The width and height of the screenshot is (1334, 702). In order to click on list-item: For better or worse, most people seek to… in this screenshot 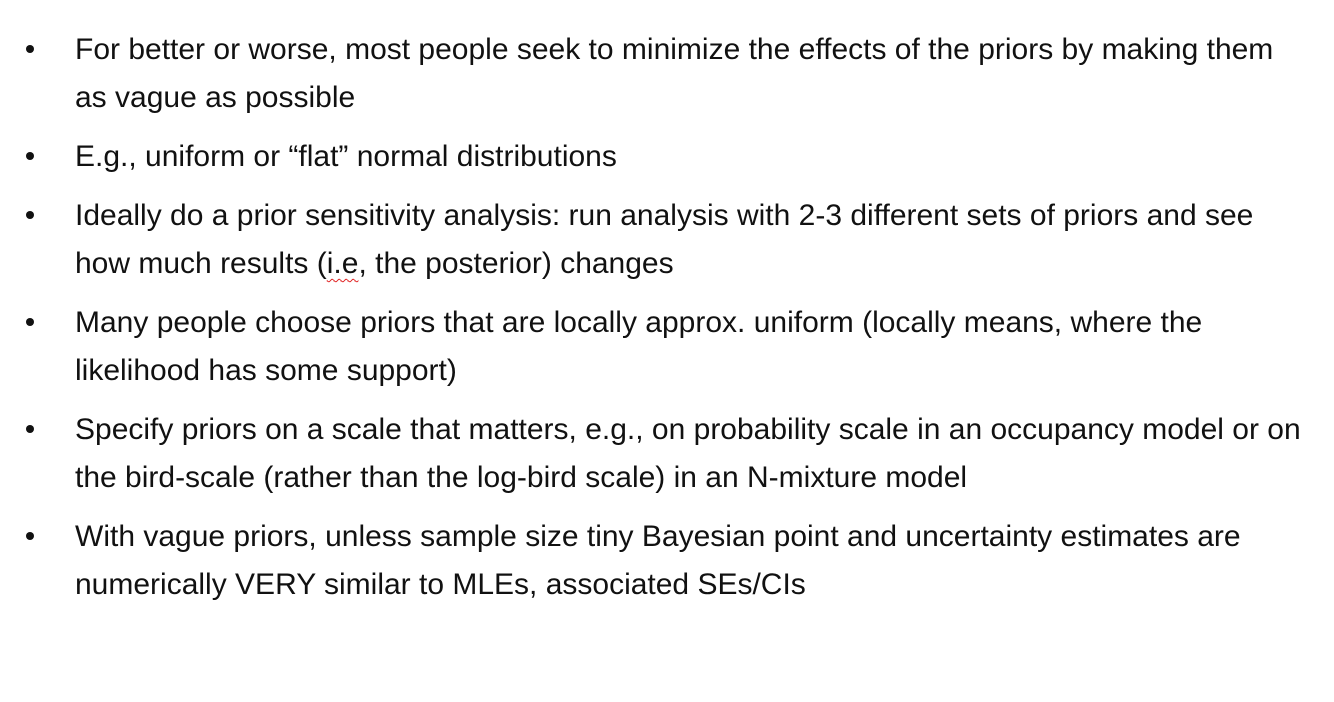, I will do `click(667, 74)`.